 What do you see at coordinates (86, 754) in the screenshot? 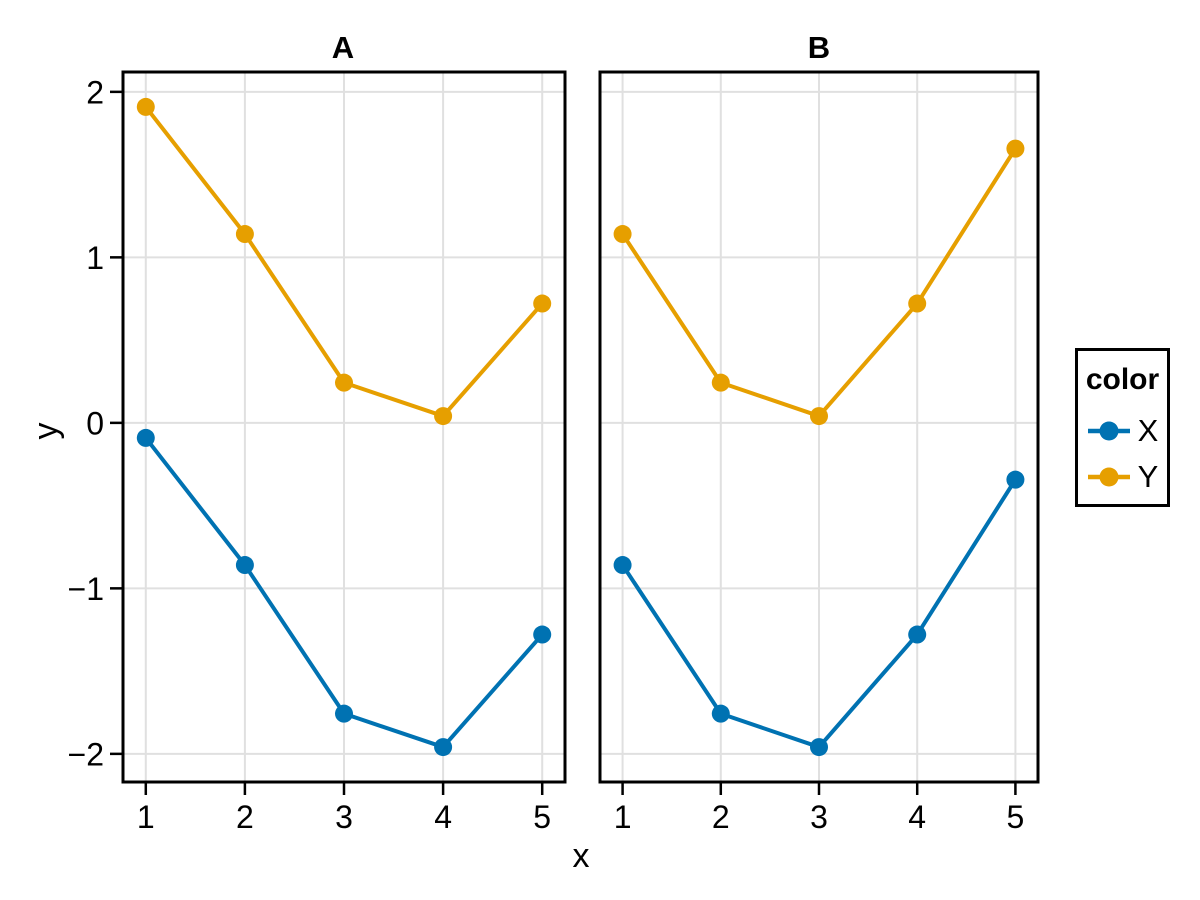
I see `y-tick-label: −2` at bounding box center [86, 754].